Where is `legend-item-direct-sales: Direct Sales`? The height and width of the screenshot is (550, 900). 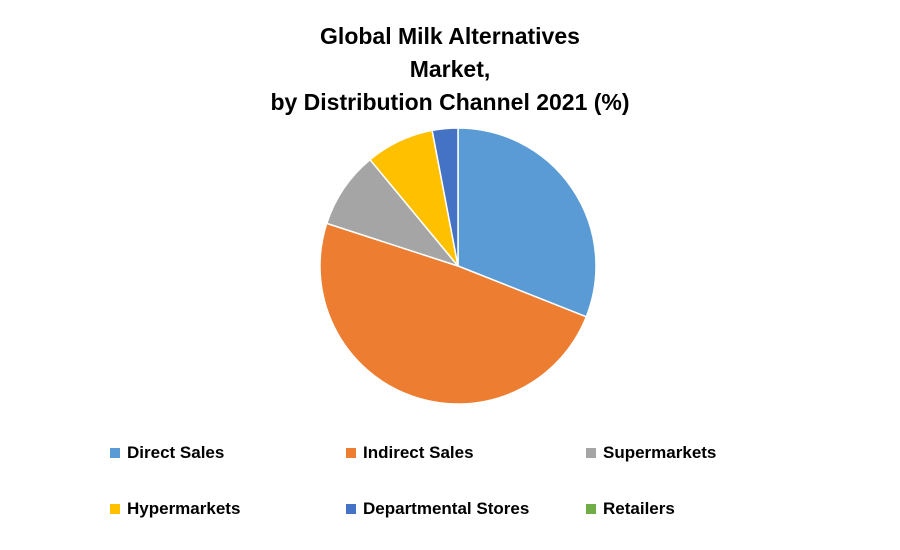
legend-item-direct-sales: Direct Sales is located at coordinates (228, 453).